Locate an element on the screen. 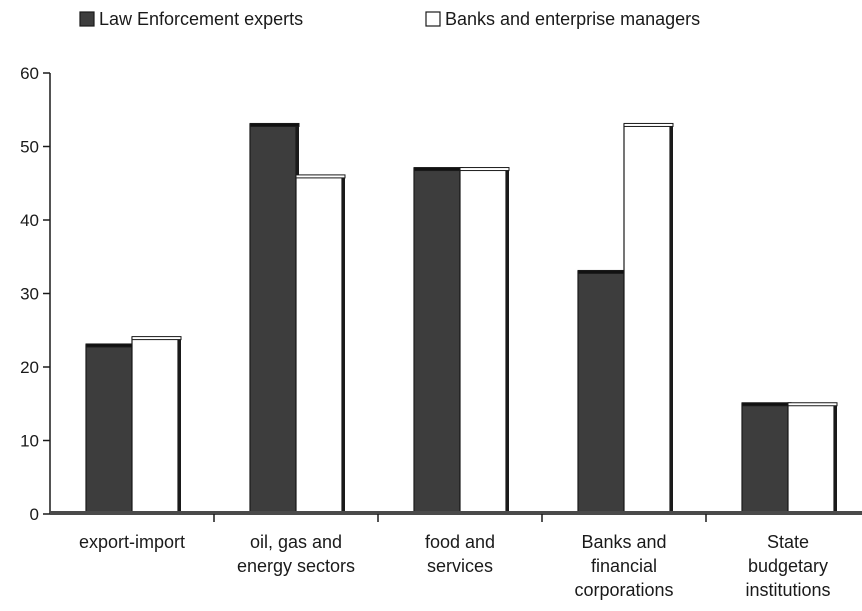  y-tick-label-40: 40 is located at coordinates (29, 220).